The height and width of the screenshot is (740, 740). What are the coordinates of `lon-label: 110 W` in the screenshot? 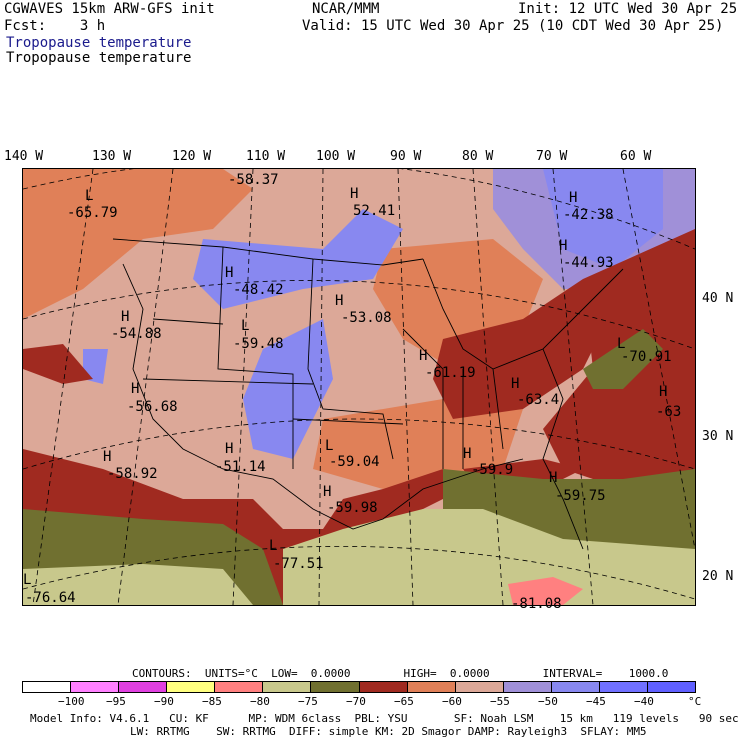 It's located at (266, 156).